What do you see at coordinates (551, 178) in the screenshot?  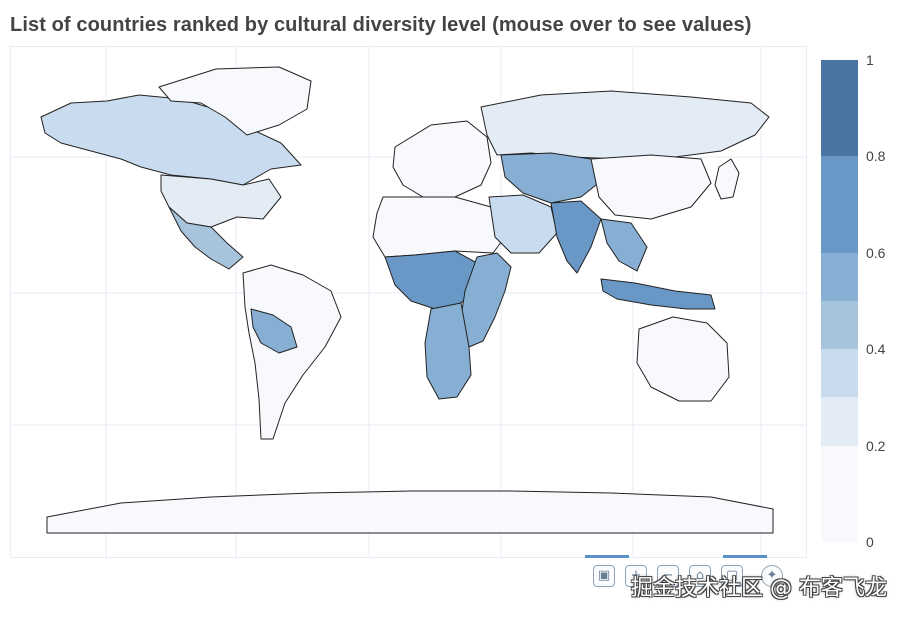 I see `region-central-asia: central-asia: 0.6` at bounding box center [551, 178].